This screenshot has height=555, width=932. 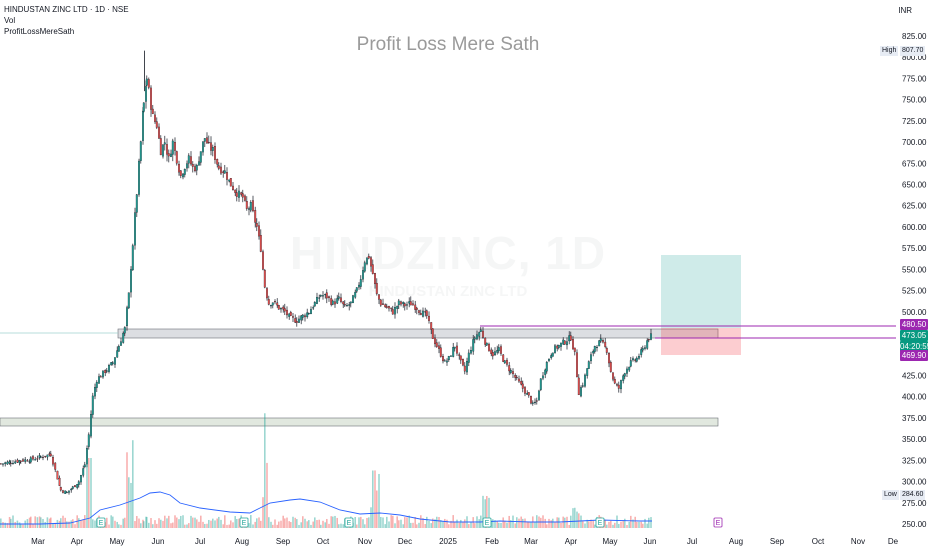 I want to click on name-watermark: HINDUSTAN ZINC LTD, so click(x=448, y=291).